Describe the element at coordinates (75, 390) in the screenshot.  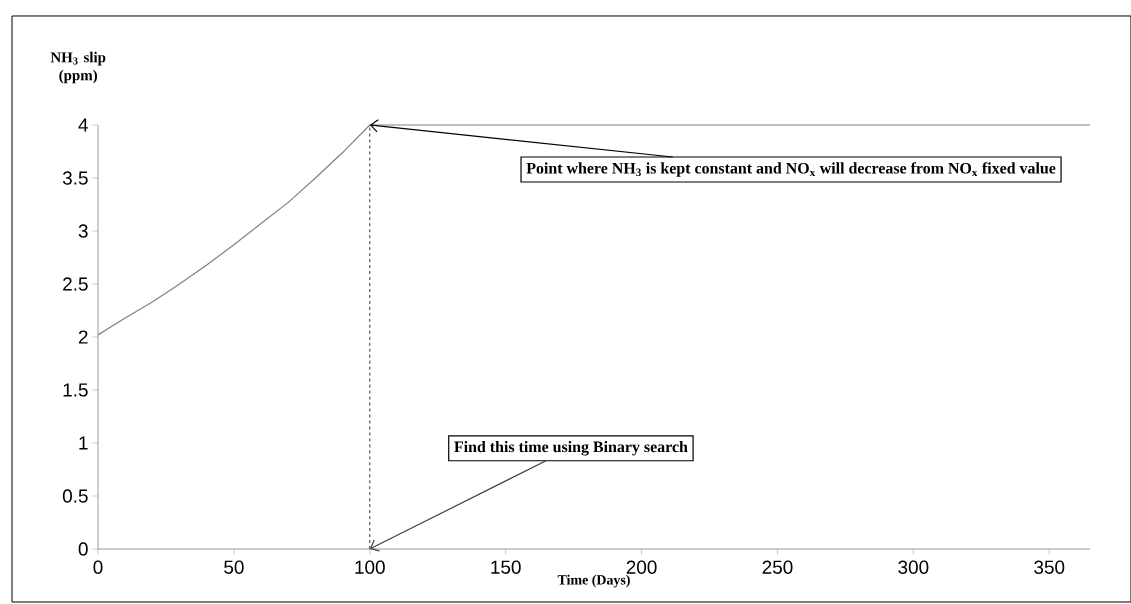
I see `y-tick-label: 1.5` at that location.